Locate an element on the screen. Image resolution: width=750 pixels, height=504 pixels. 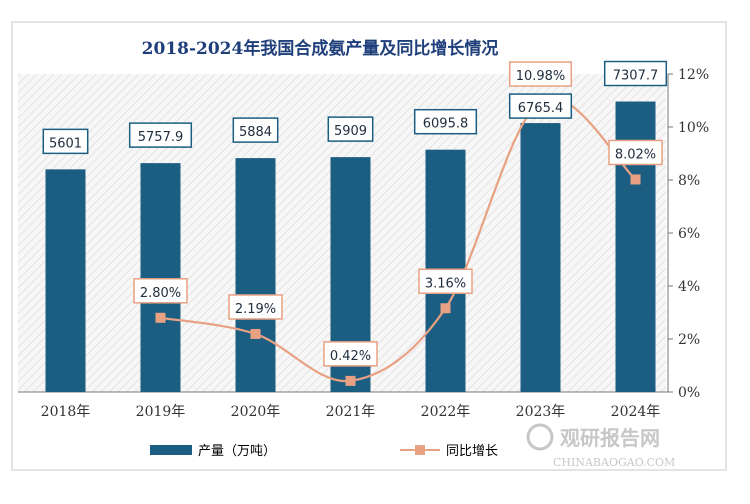
line-data-label: 0.42% is located at coordinates (350, 356).